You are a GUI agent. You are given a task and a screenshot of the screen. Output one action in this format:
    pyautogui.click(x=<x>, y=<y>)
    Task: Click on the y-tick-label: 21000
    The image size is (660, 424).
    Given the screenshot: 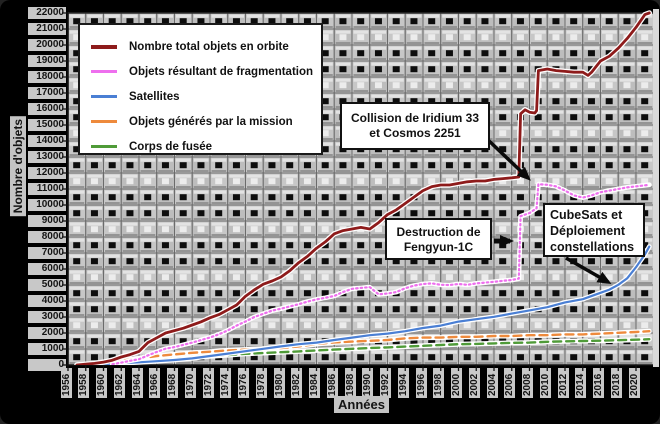 What is the action you would take?
    pyautogui.click(x=47, y=28)
    